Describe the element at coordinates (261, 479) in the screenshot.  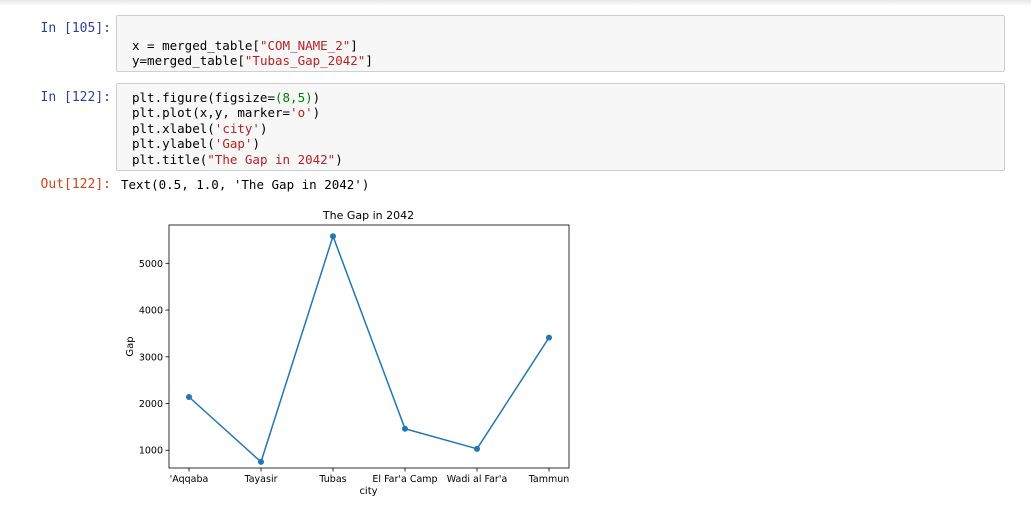
I see `x-tick-label: Tayasir` at that location.